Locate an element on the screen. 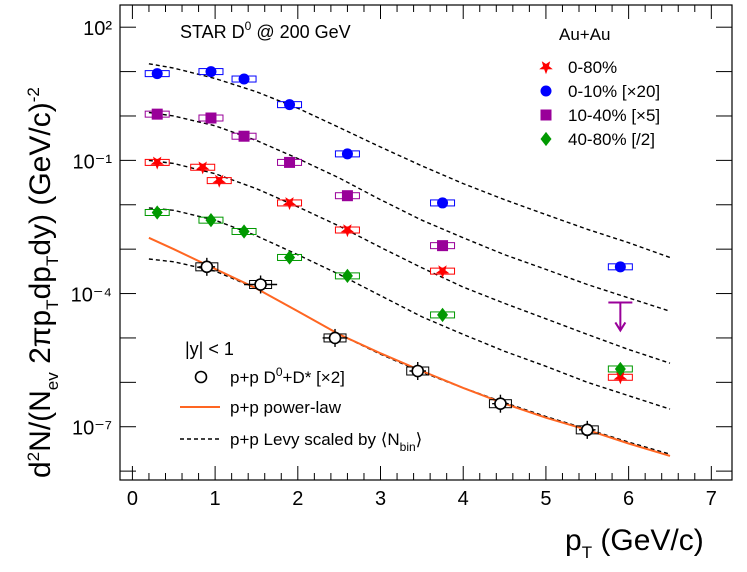 Image resolution: width=747 pixels, height=572 pixels. x-tick-label: 0 is located at coordinates (132, 499).